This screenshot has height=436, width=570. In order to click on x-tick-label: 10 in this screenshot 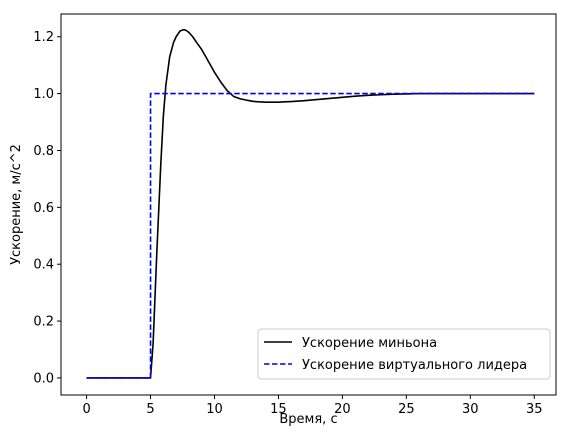, I will do `click(214, 409)`.